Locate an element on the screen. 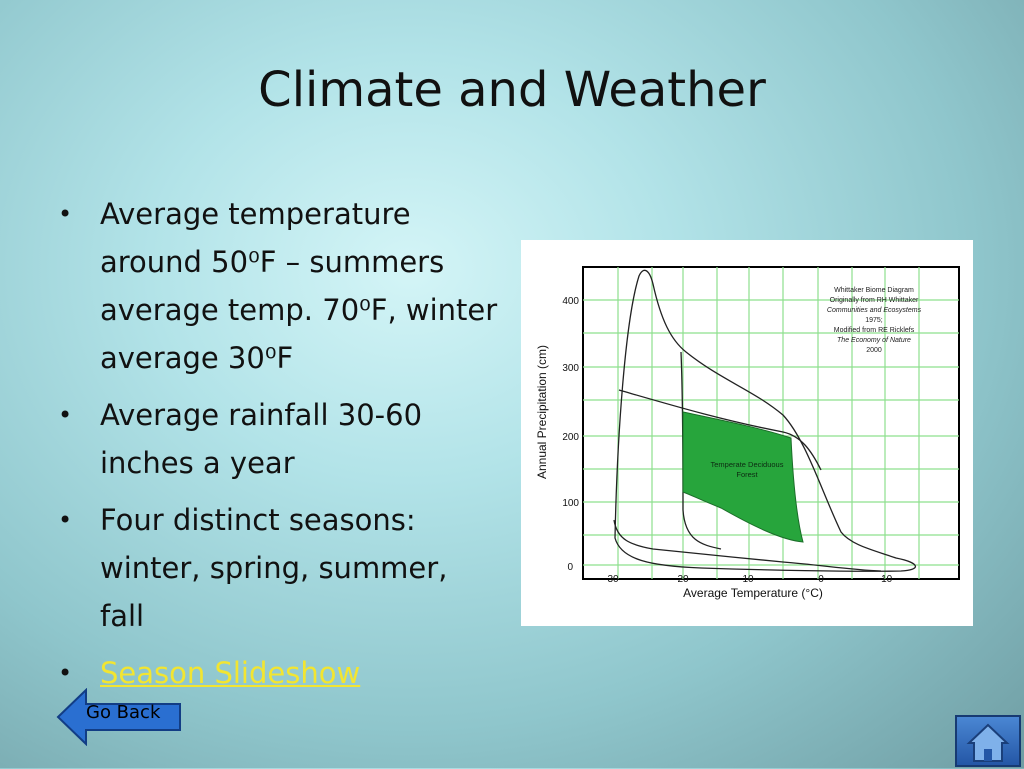 The image size is (1024, 769). go-back-label: Go Back is located at coordinates (123, 712).